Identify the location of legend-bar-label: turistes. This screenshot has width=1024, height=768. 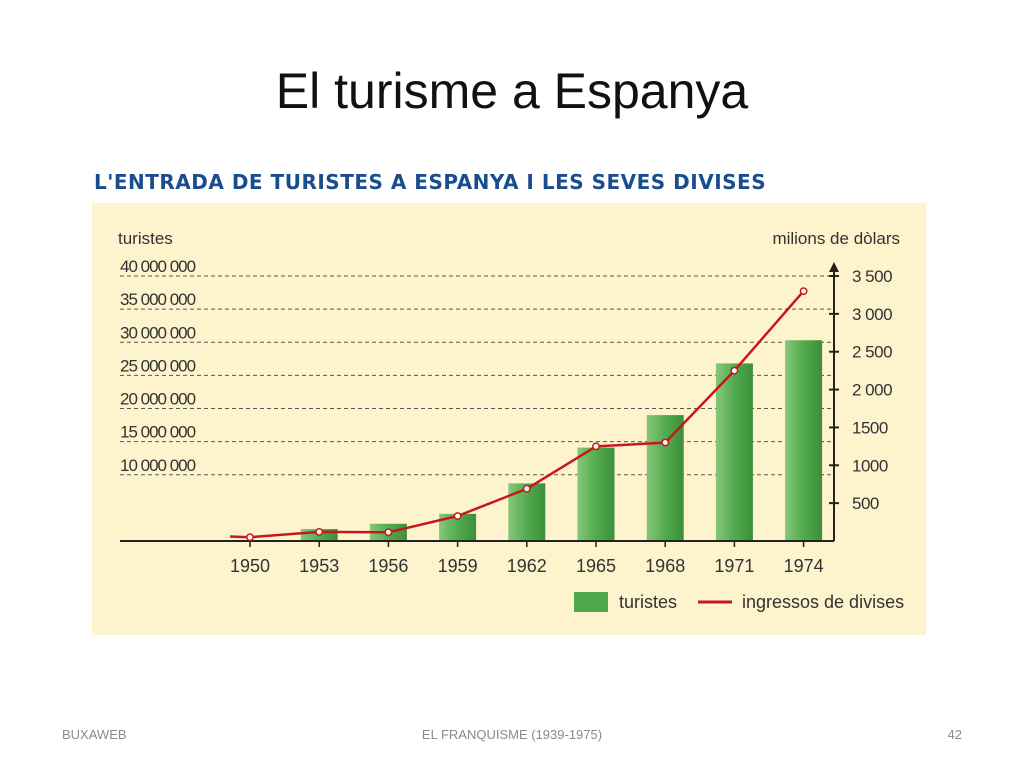
(648, 602).